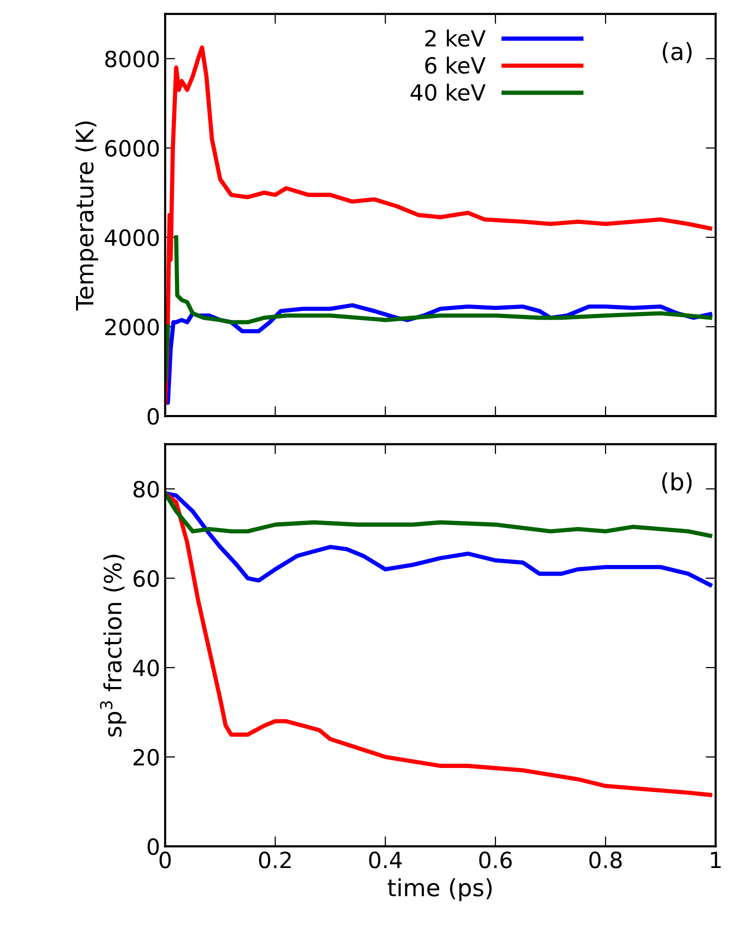  What do you see at coordinates (113, 645) in the screenshot?
I see `y-axis-title: sp$^{3}$ fraction (%)` at bounding box center [113, 645].